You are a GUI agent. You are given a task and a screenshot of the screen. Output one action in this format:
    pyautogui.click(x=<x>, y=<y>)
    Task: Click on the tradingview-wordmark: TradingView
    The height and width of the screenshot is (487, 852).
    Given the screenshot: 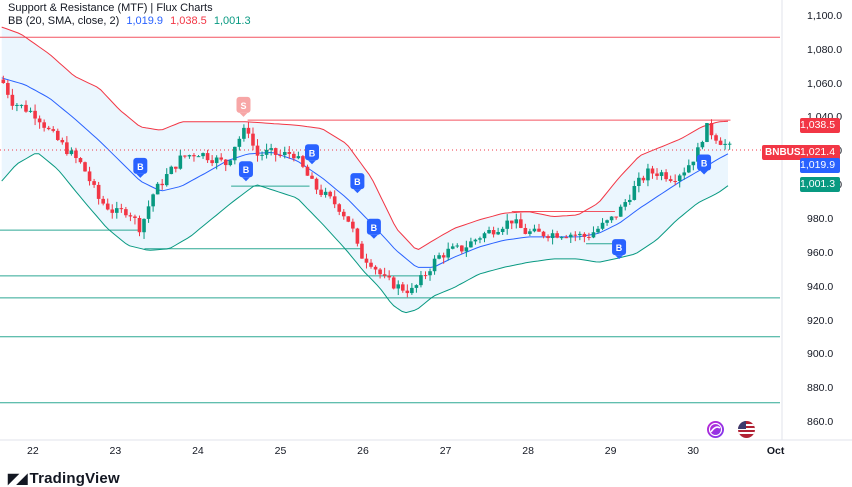 What is the action you would take?
    pyautogui.click(x=74, y=478)
    